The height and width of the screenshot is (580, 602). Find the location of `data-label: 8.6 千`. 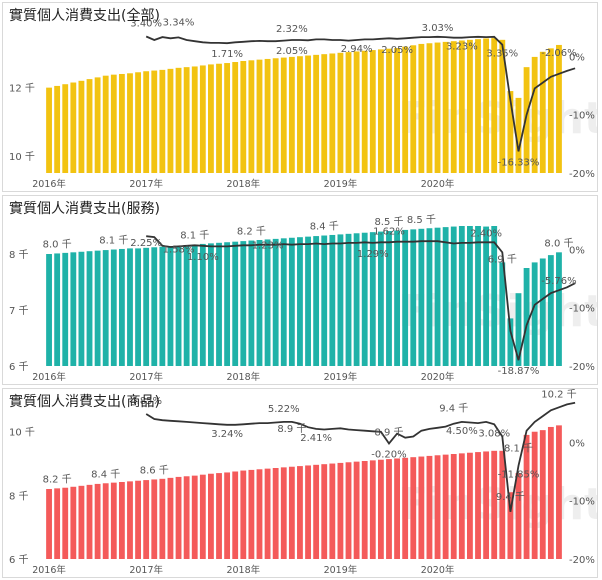

data-label: 8.6 千 is located at coordinates (154, 470).